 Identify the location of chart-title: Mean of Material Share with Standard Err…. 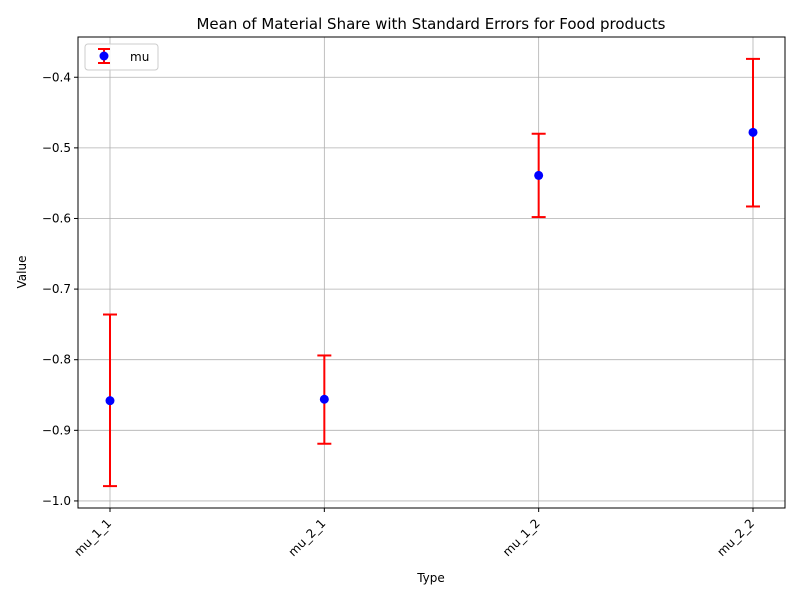
(430, 24).